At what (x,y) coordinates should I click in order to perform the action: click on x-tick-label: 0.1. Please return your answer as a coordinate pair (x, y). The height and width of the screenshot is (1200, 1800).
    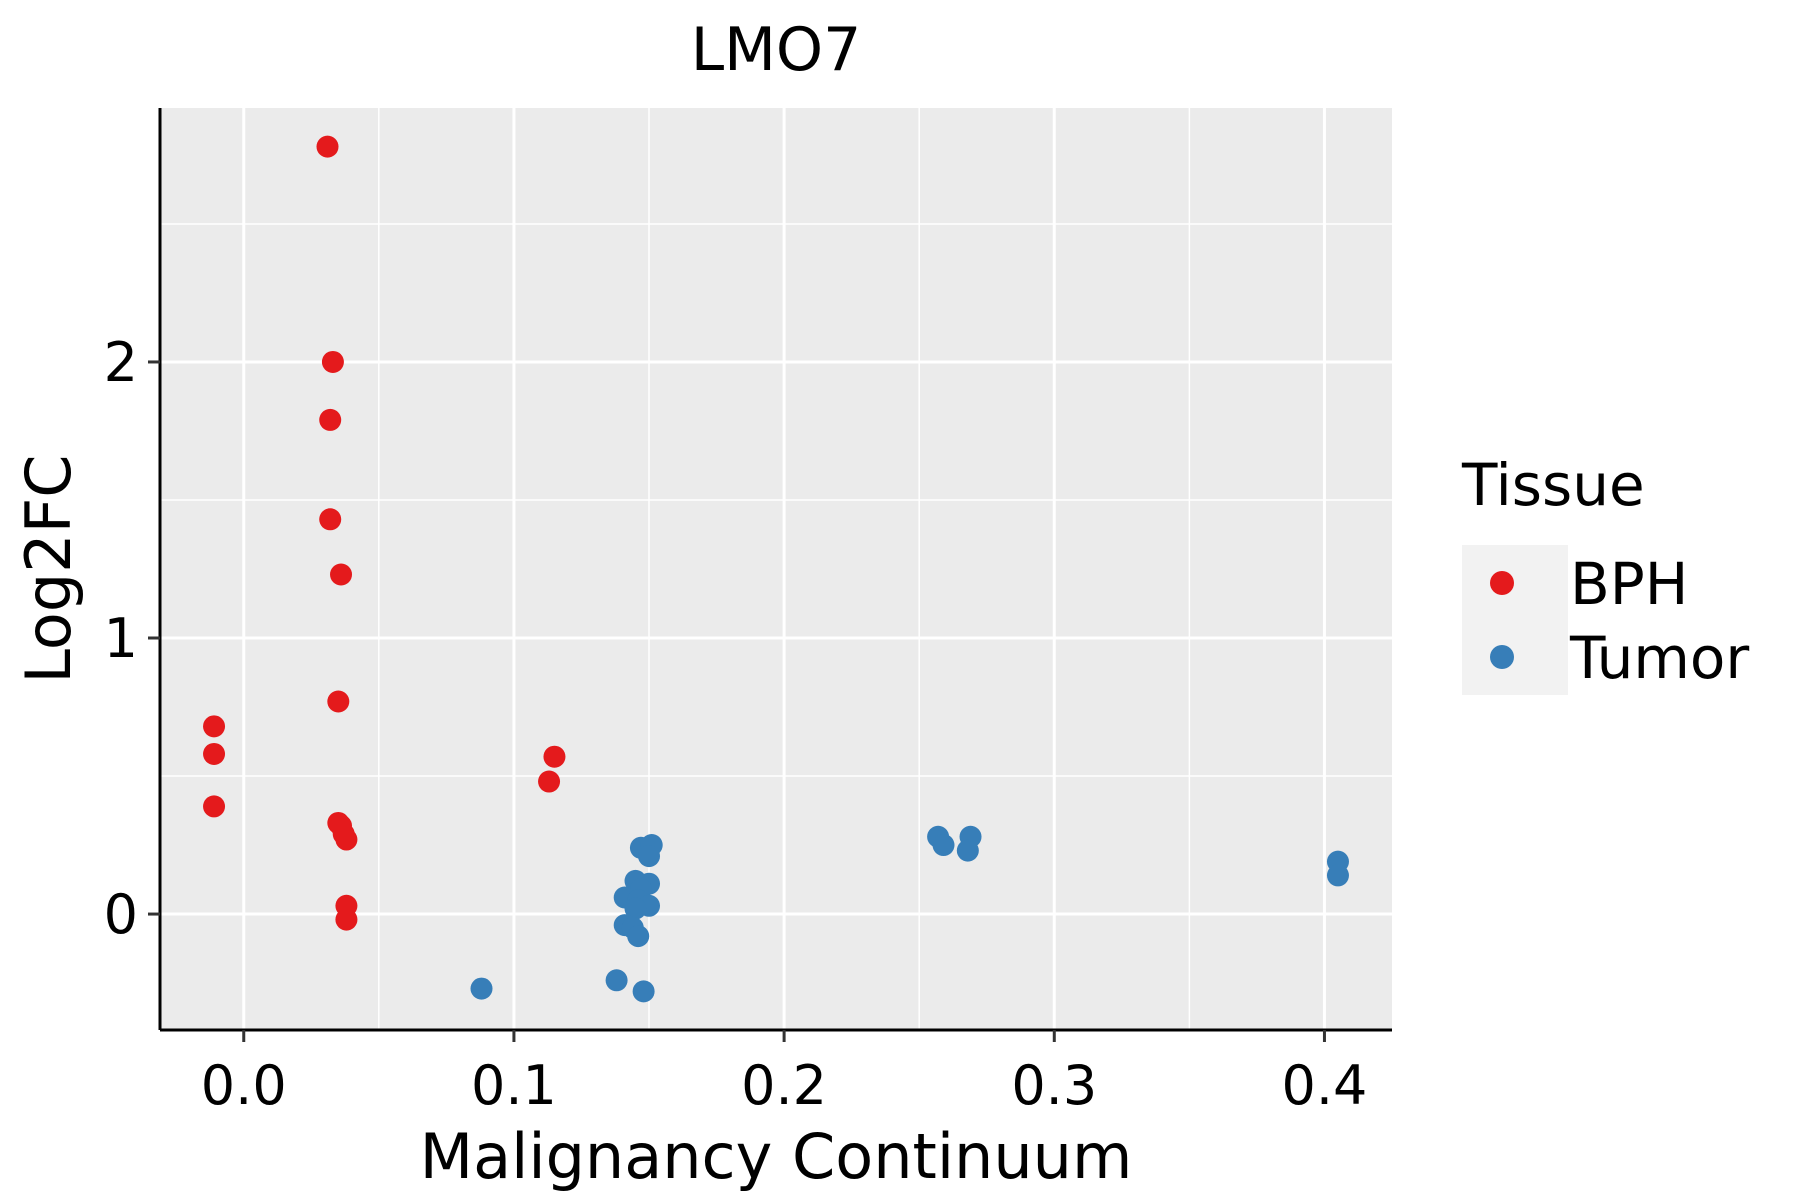
    Looking at the image, I should click on (514, 1085).